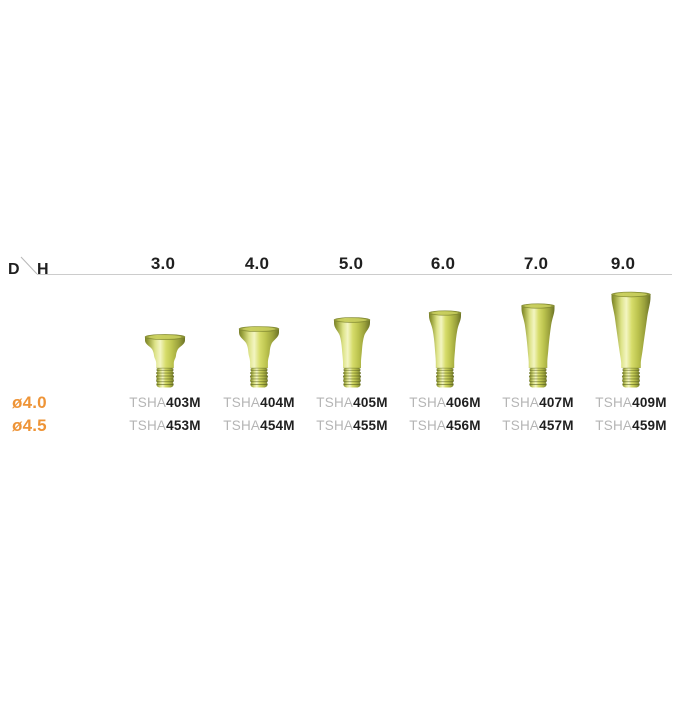 This screenshot has width=676, height=714. I want to click on code-number: 455M, so click(370, 425).